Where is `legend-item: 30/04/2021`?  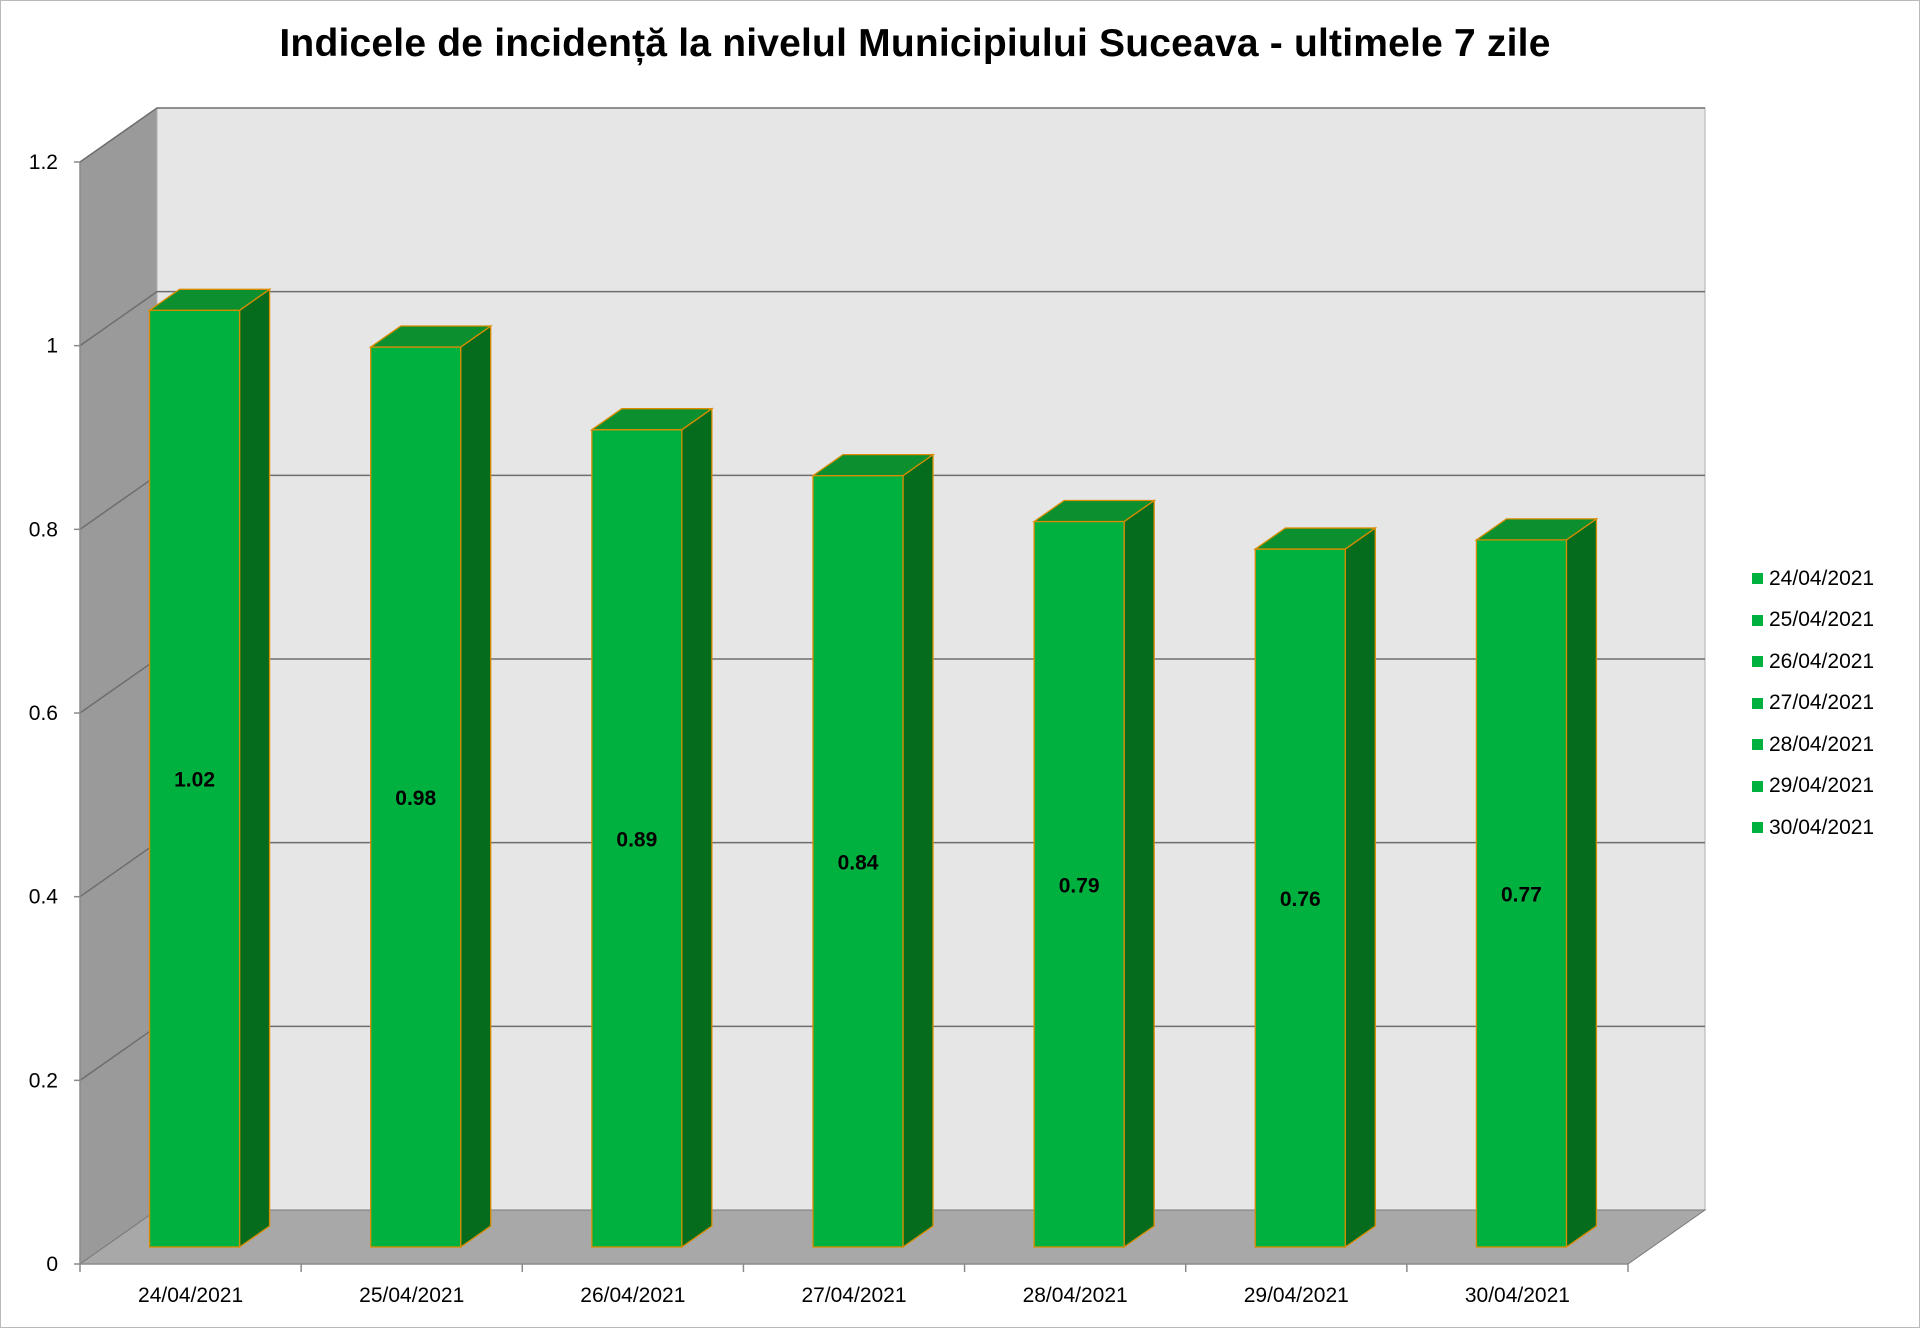 legend-item: 30/04/2021 is located at coordinates (1832, 828).